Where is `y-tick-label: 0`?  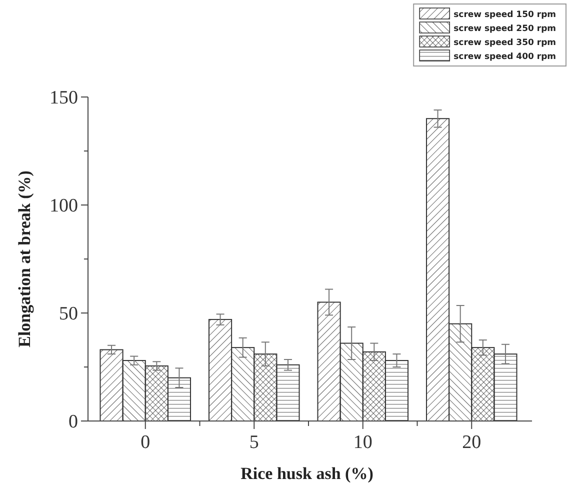
y-tick-label: 0 is located at coordinates (73, 422).